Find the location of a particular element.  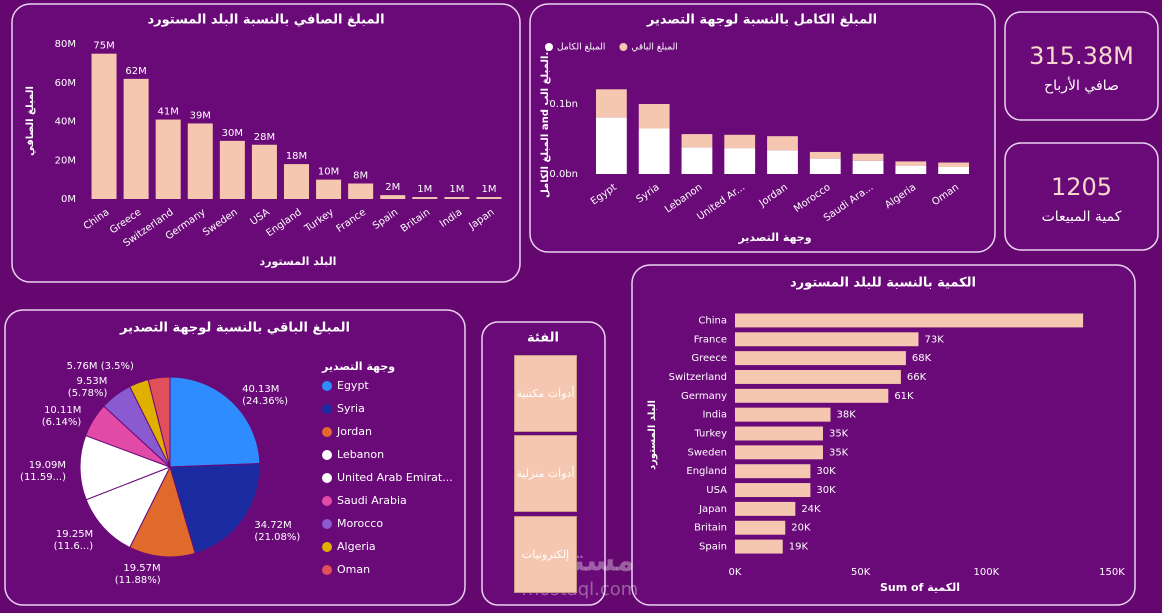

legend-label: Oman is located at coordinates (353, 569).